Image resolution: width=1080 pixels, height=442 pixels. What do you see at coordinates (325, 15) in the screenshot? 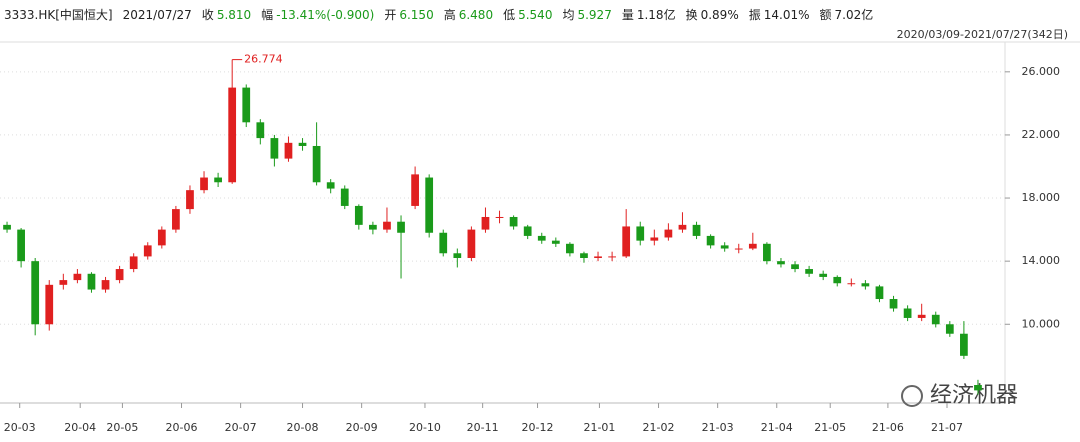
I see `field-value: -13.41%(-0.900)` at bounding box center [325, 15].